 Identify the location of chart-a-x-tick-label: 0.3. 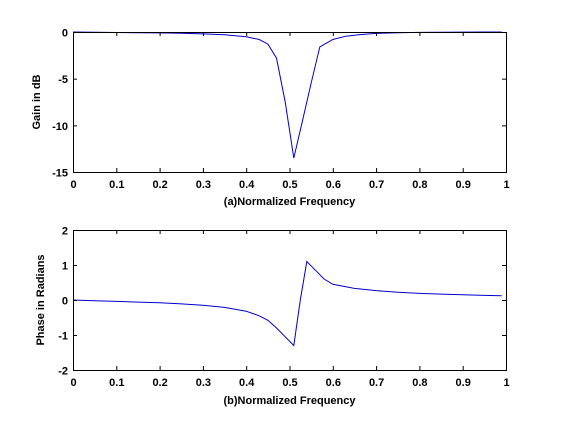
(203, 185).